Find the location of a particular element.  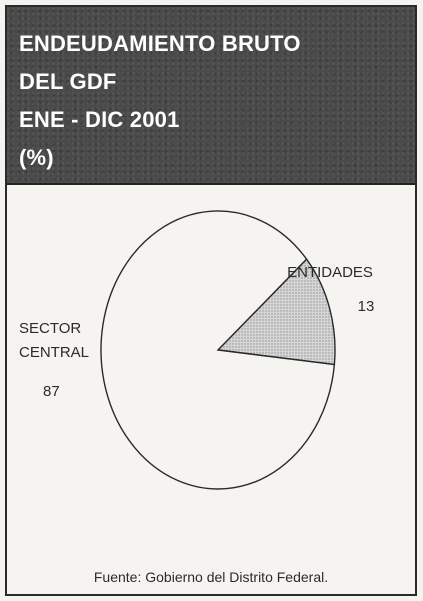

title-line-1: ENDEUDAMIENTO BRUTO is located at coordinates (160, 43).